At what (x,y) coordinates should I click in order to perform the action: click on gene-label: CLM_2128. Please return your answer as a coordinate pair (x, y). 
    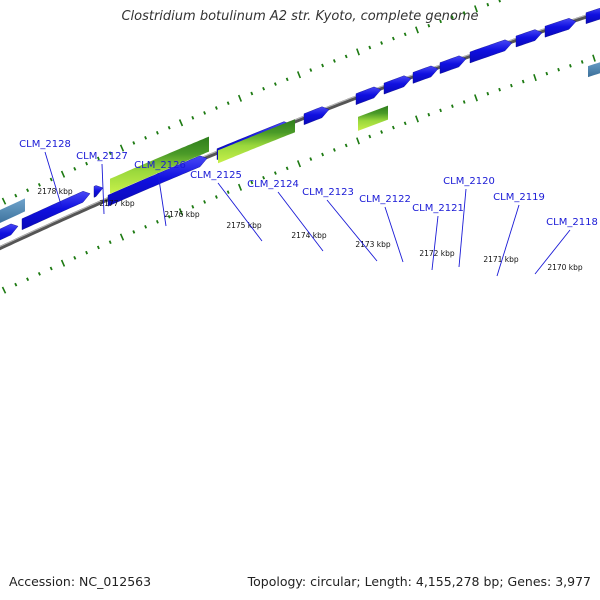
    Looking at the image, I should click on (45, 144).